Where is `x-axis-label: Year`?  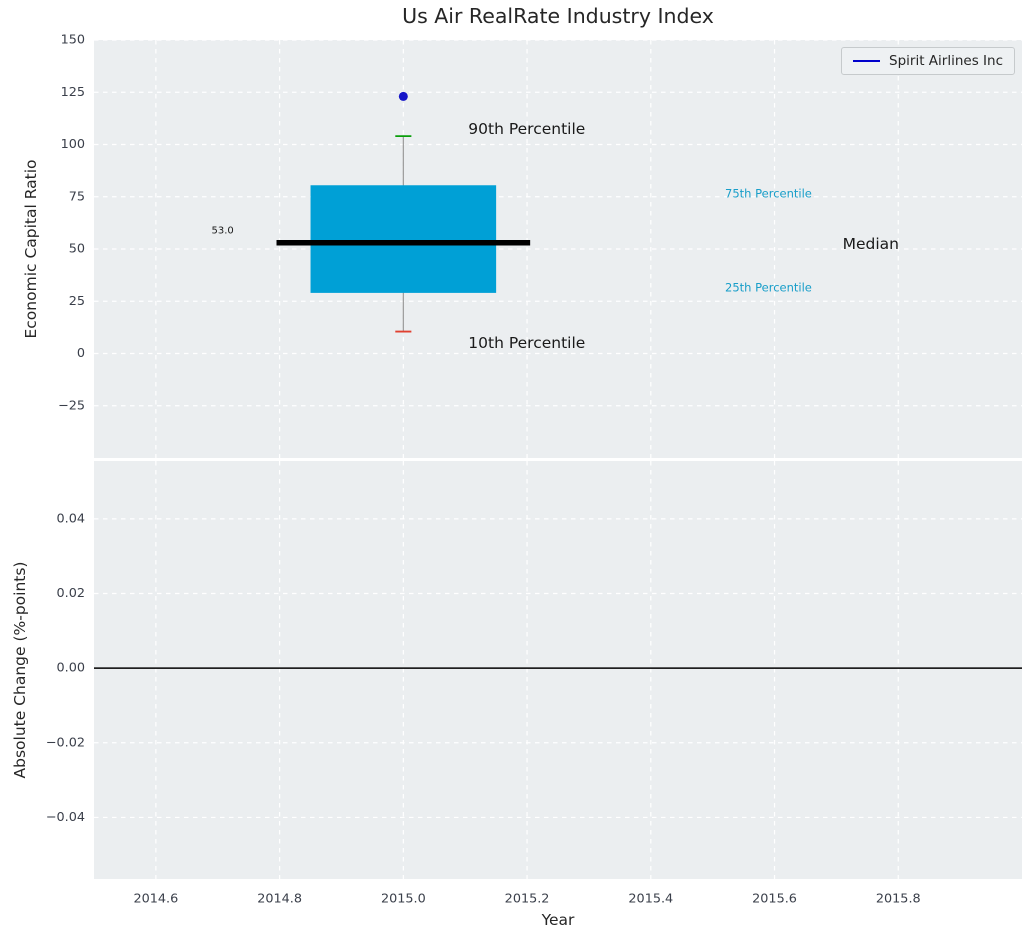
x-axis-label: Year is located at coordinates (558, 920).